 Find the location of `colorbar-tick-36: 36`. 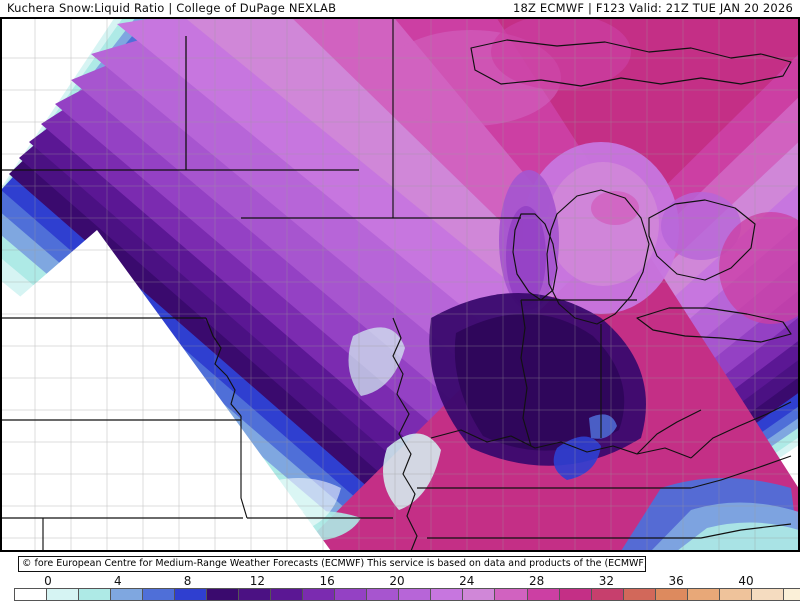

colorbar-tick-36: 36 is located at coordinates (676, 581).